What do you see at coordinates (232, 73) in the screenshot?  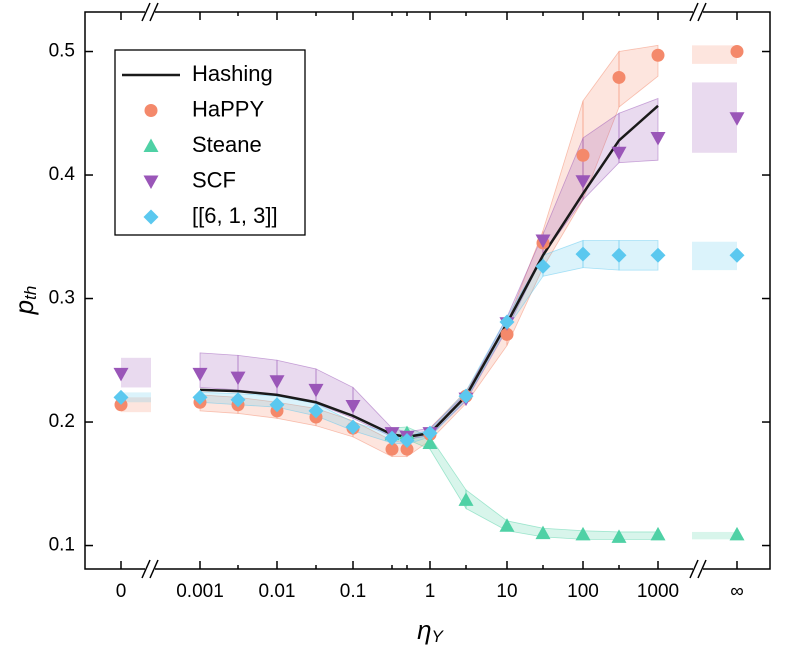 I see `legend-label: Hashing` at bounding box center [232, 73].